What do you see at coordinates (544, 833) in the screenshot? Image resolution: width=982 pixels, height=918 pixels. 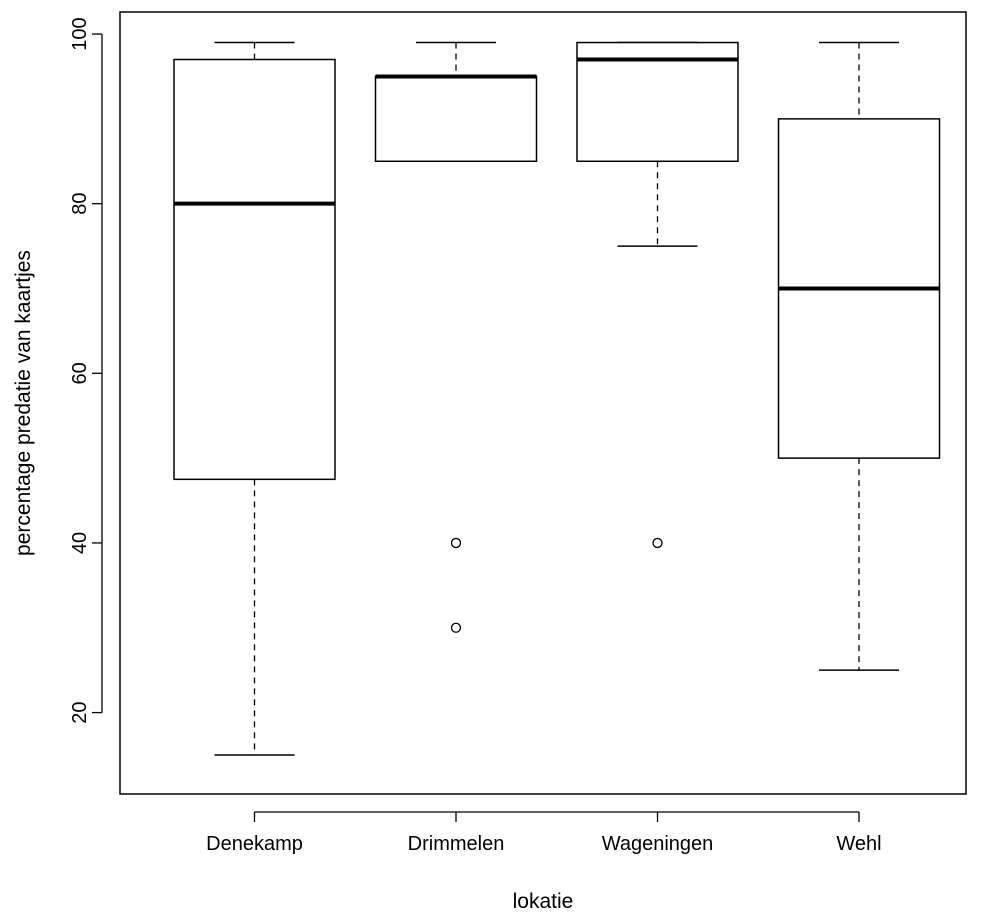 I see `x-axis: Denekamp Drimmelen Wageningen Wehl` at bounding box center [544, 833].